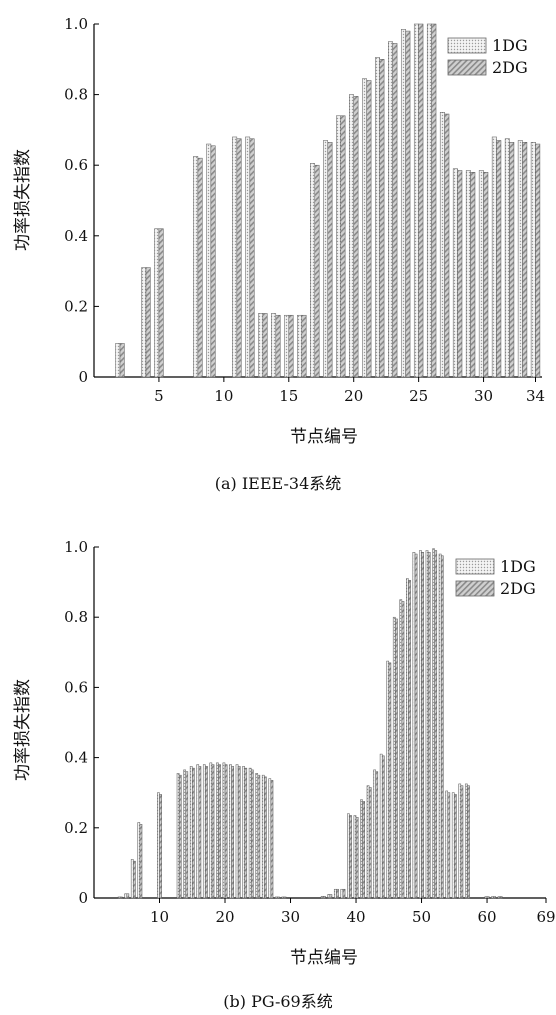 This screenshot has width=556, height=1015. What do you see at coordinates (355, 917) in the screenshot?
I see `x-tick-label: 40` at bounding box center [355, 917].